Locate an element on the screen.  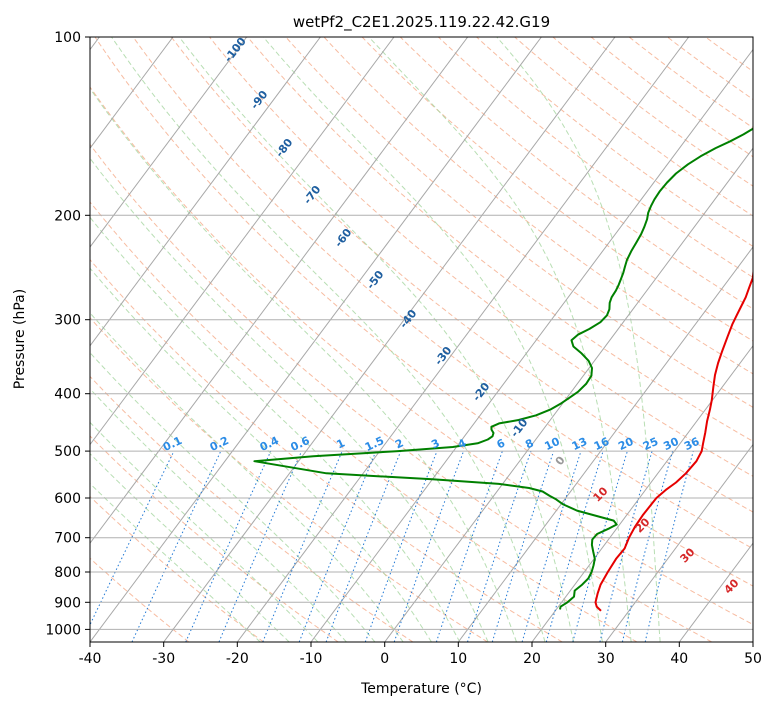
y-tick-label: 600 is located at coordinates (67, 499).